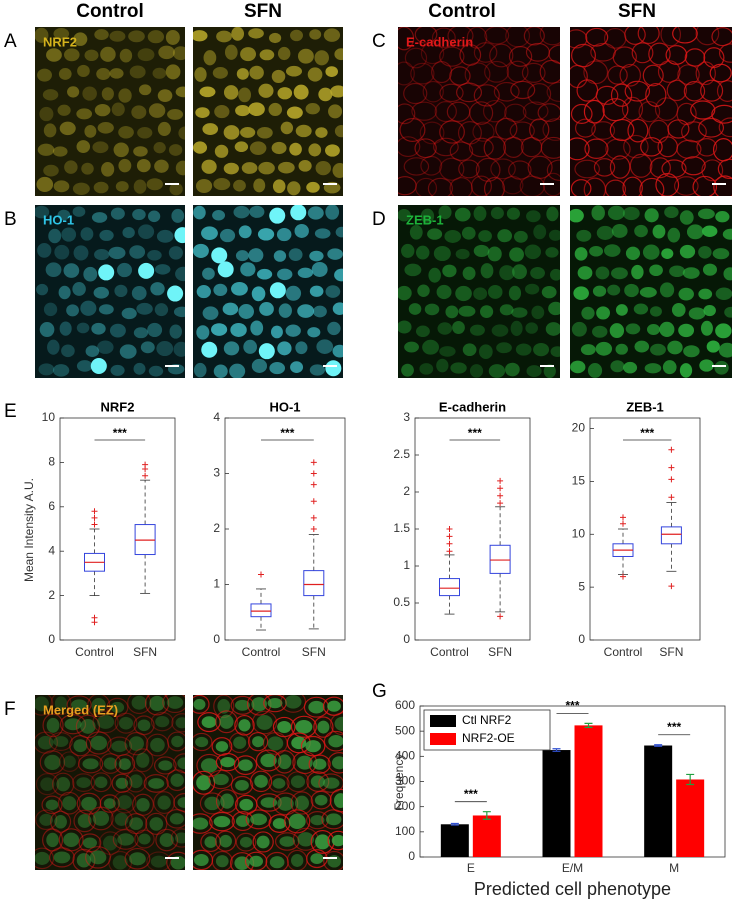 The image size is (738, 903). What do you see at coordinates (10, 709) in the screenshot?
I see `panel-letter: F` at bounding box center [10, 709].